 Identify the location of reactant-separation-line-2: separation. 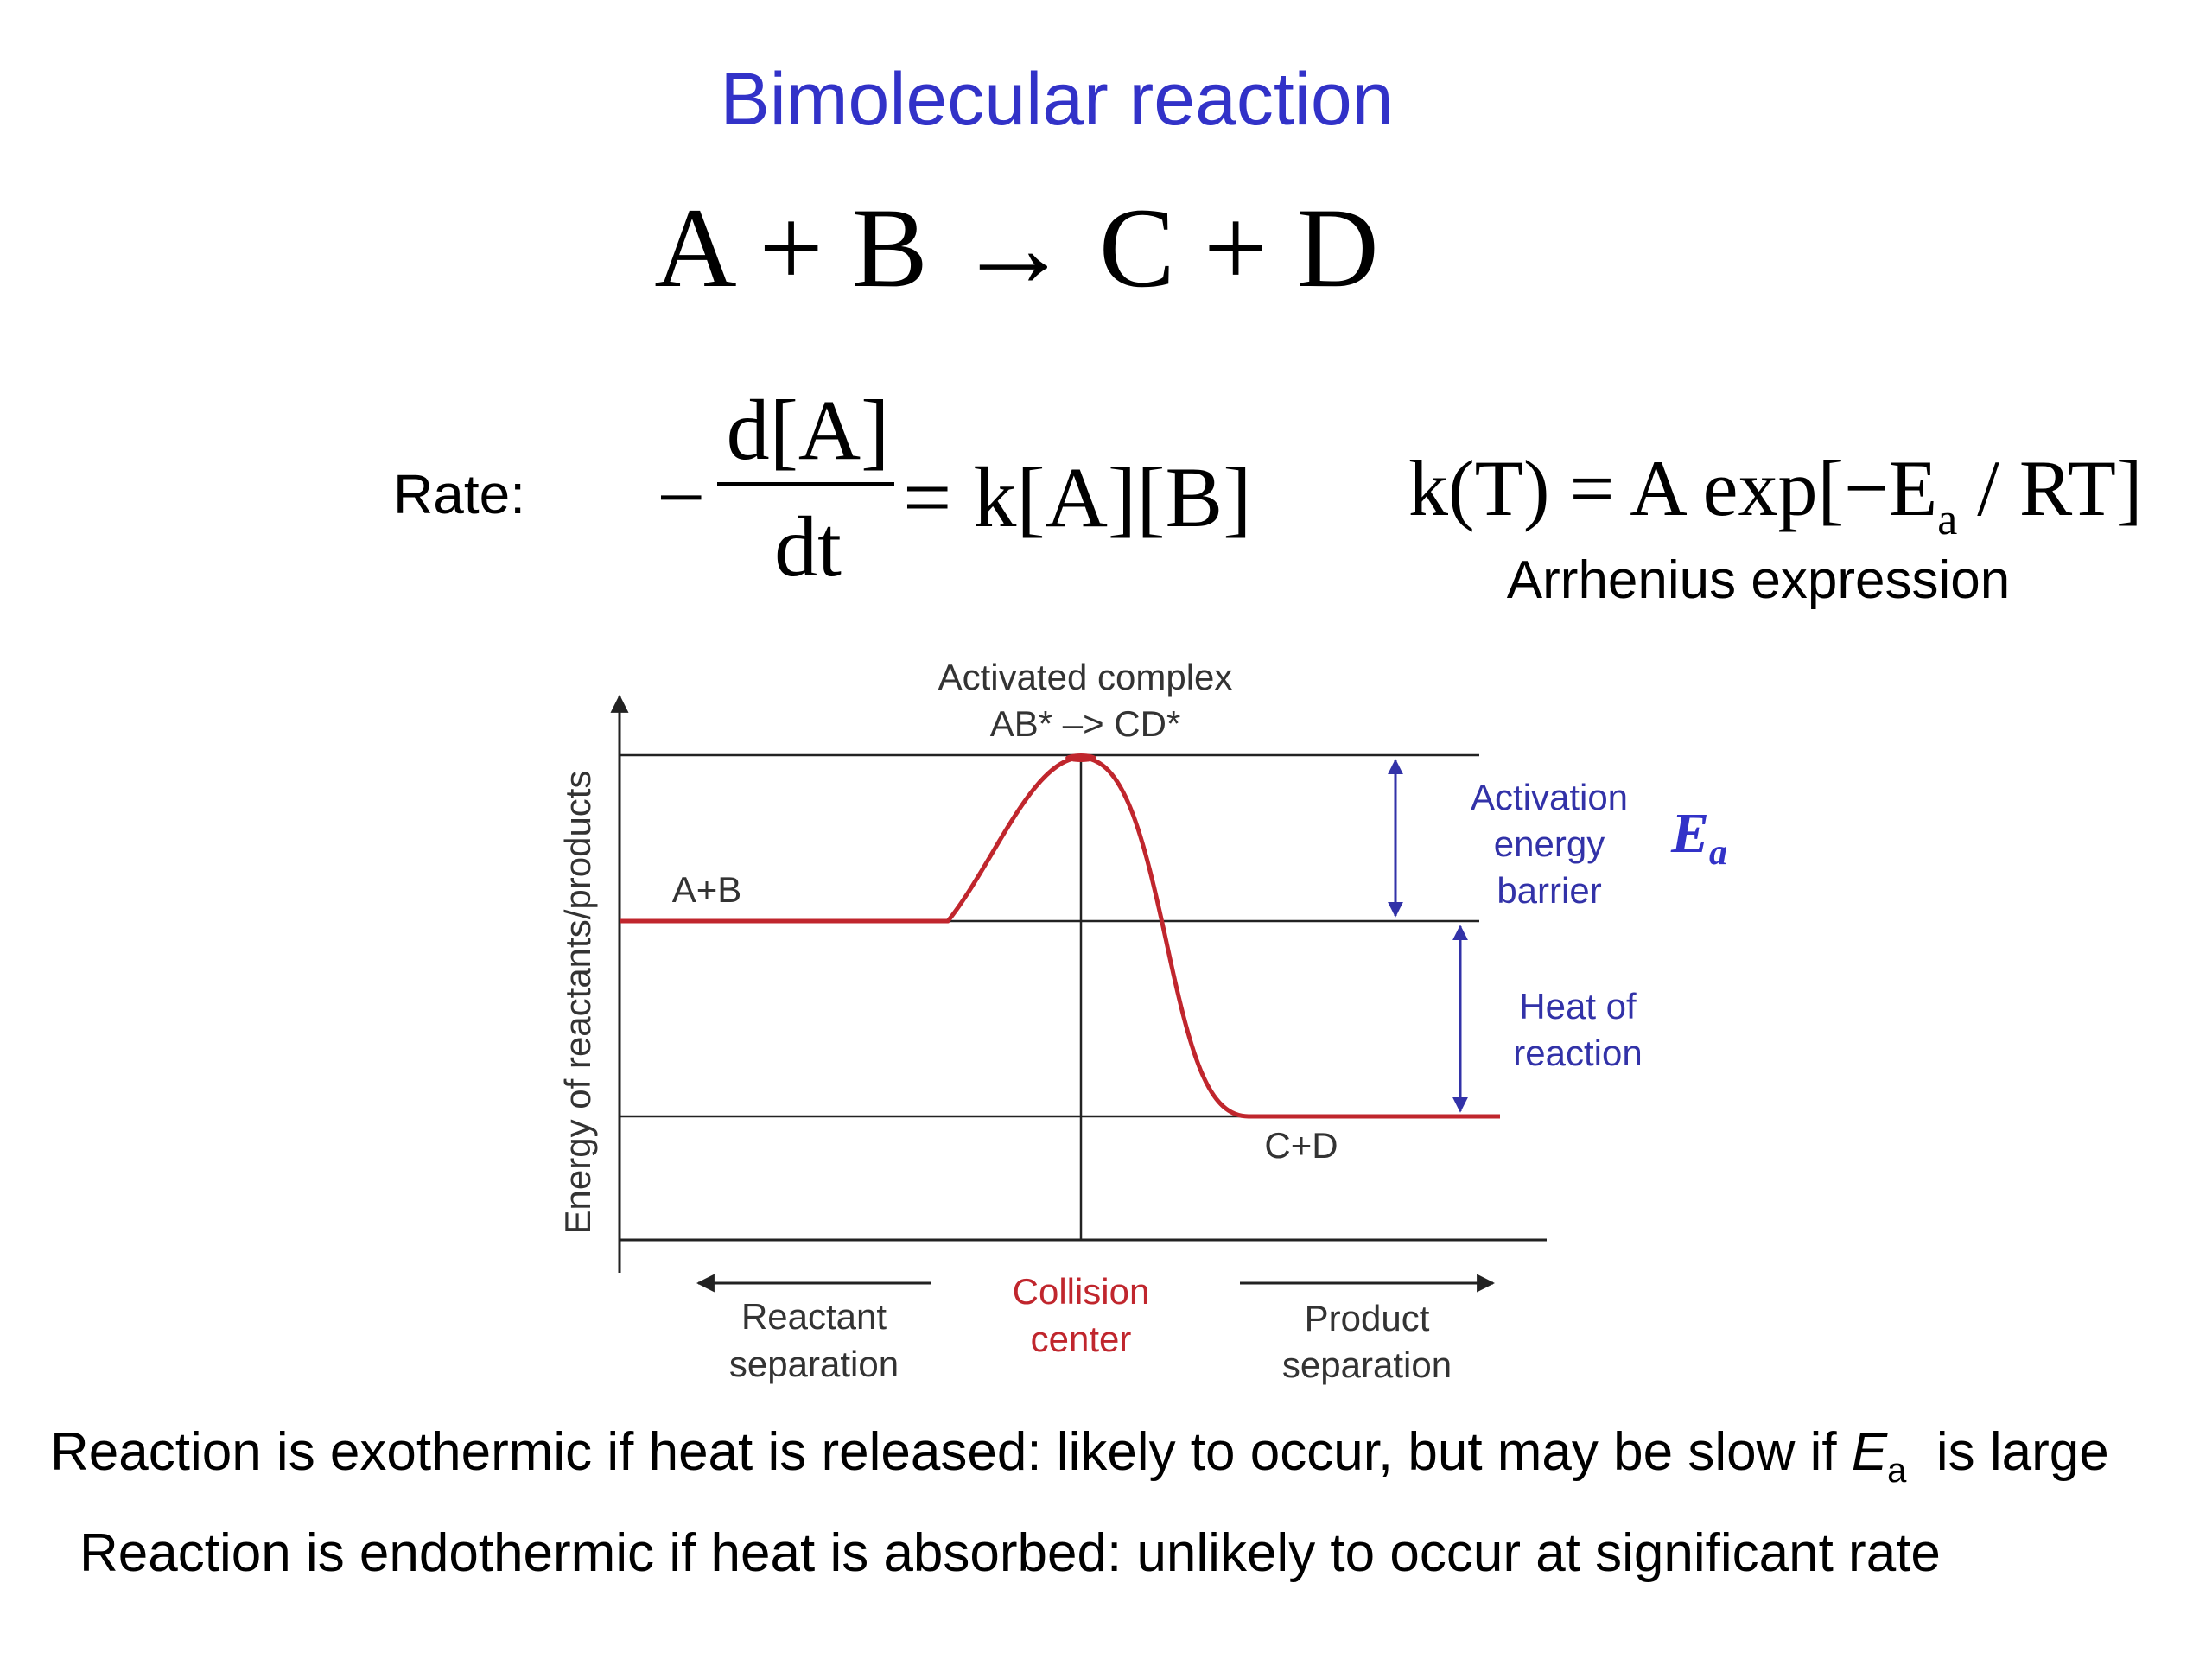
(814, 1364).